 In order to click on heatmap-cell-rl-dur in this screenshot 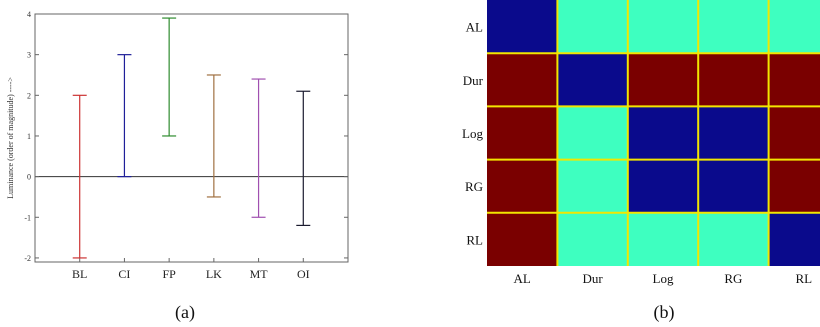, I will do `click(592, 239)`.